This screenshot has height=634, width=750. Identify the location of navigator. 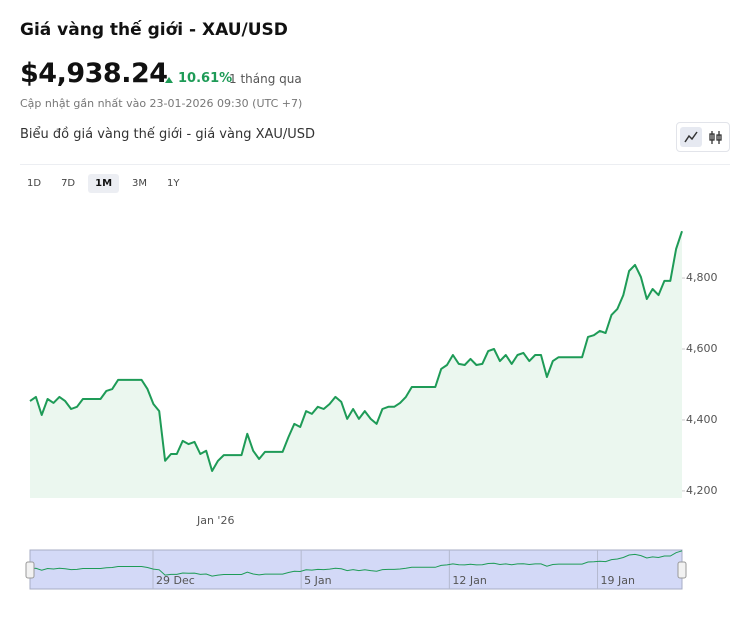
(356, 569).